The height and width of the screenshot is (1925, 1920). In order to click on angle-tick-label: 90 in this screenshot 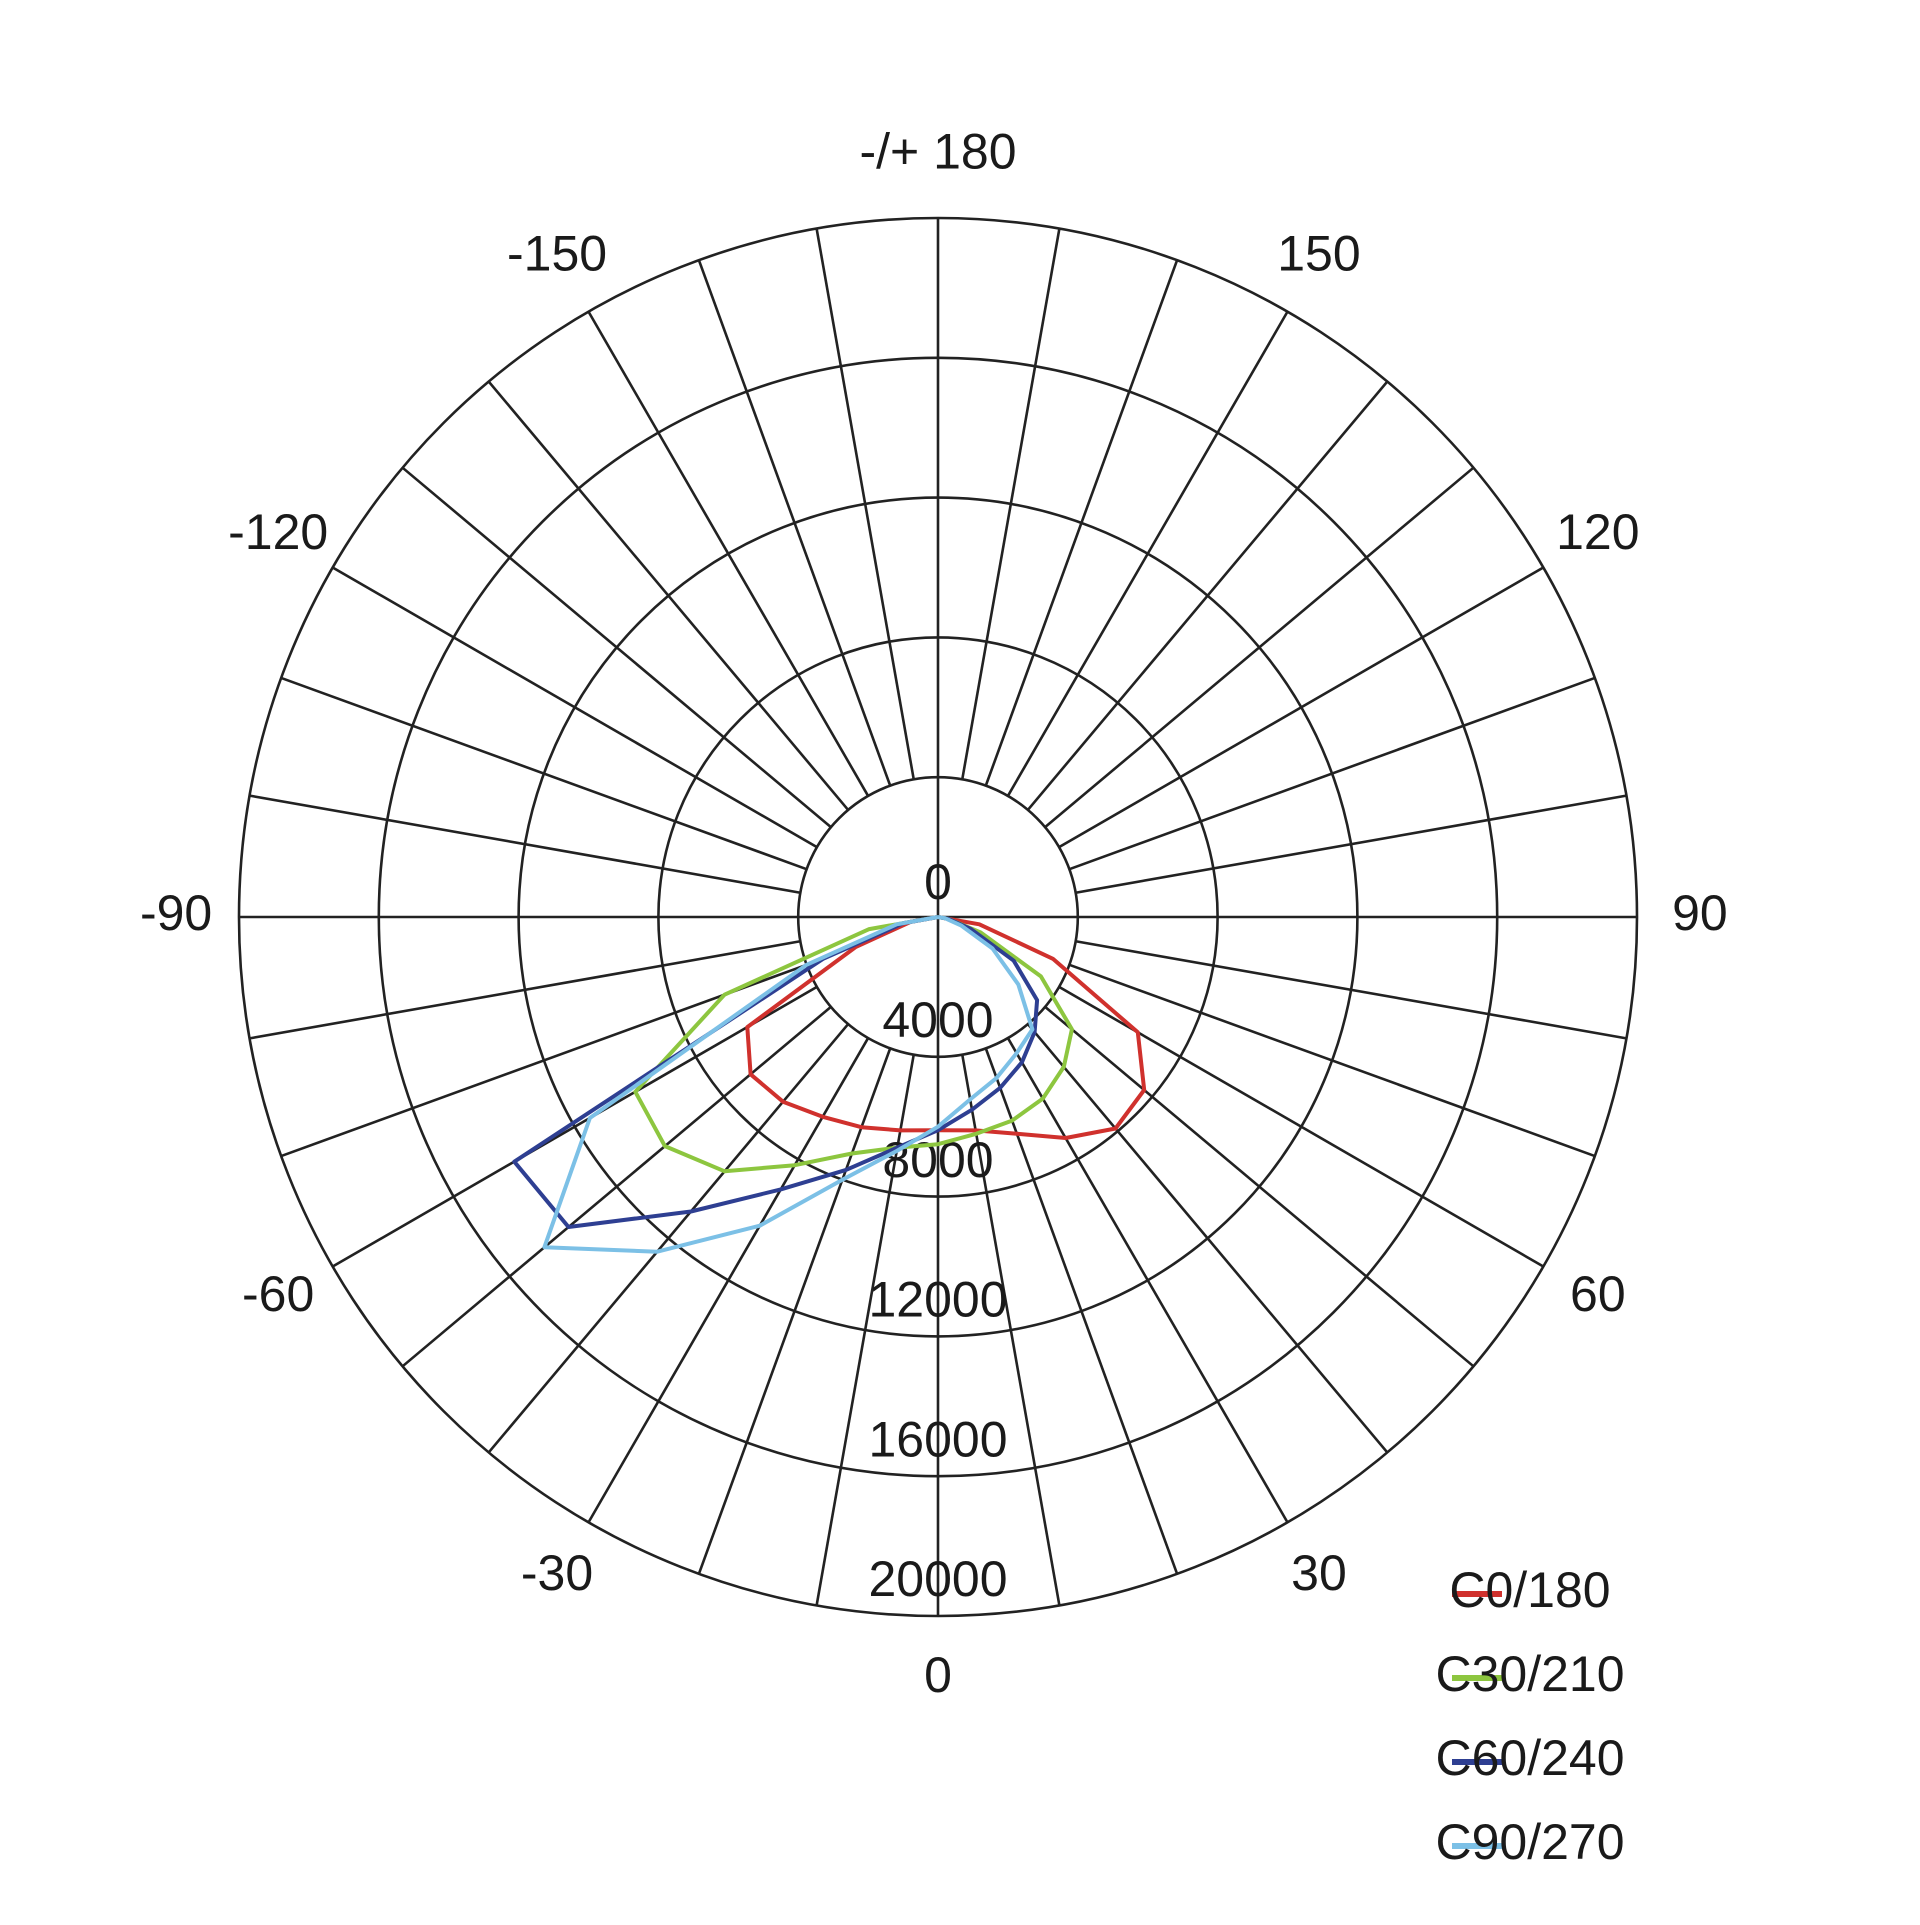, I will do `click(1700, 913)`.